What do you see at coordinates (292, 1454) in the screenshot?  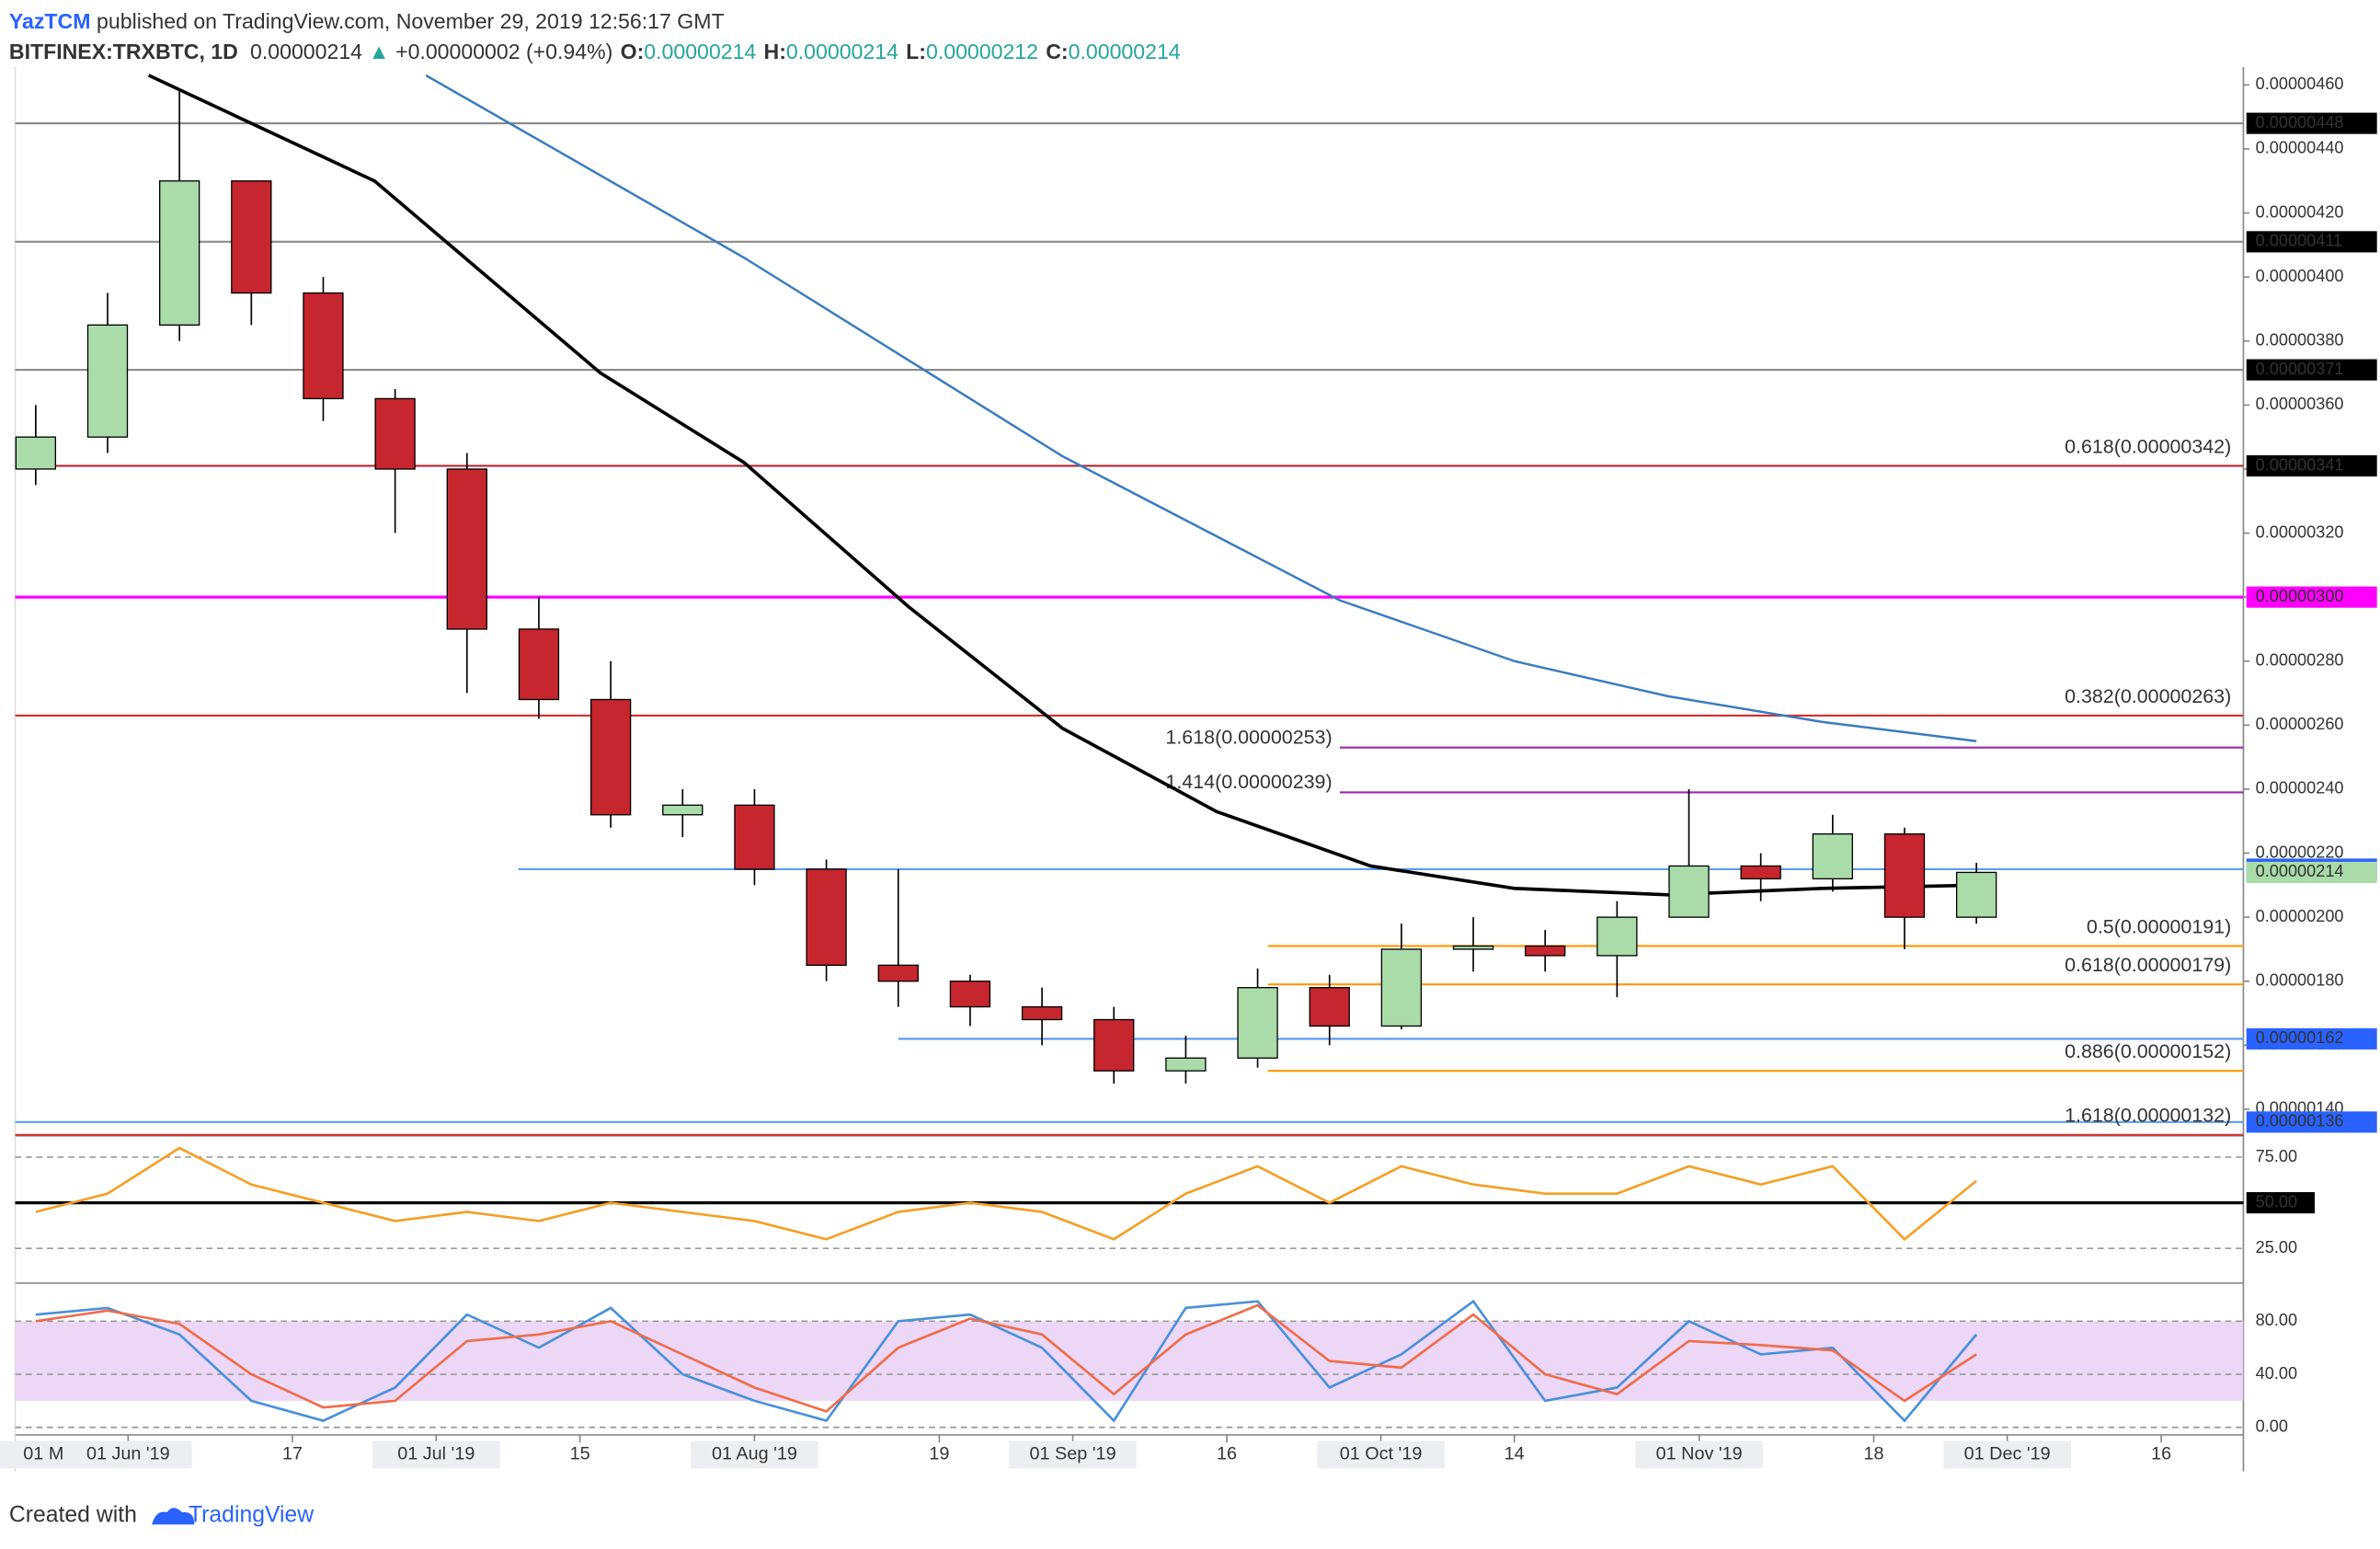 I see `x-tick-label: 17` at bounding box center [292, 1454].